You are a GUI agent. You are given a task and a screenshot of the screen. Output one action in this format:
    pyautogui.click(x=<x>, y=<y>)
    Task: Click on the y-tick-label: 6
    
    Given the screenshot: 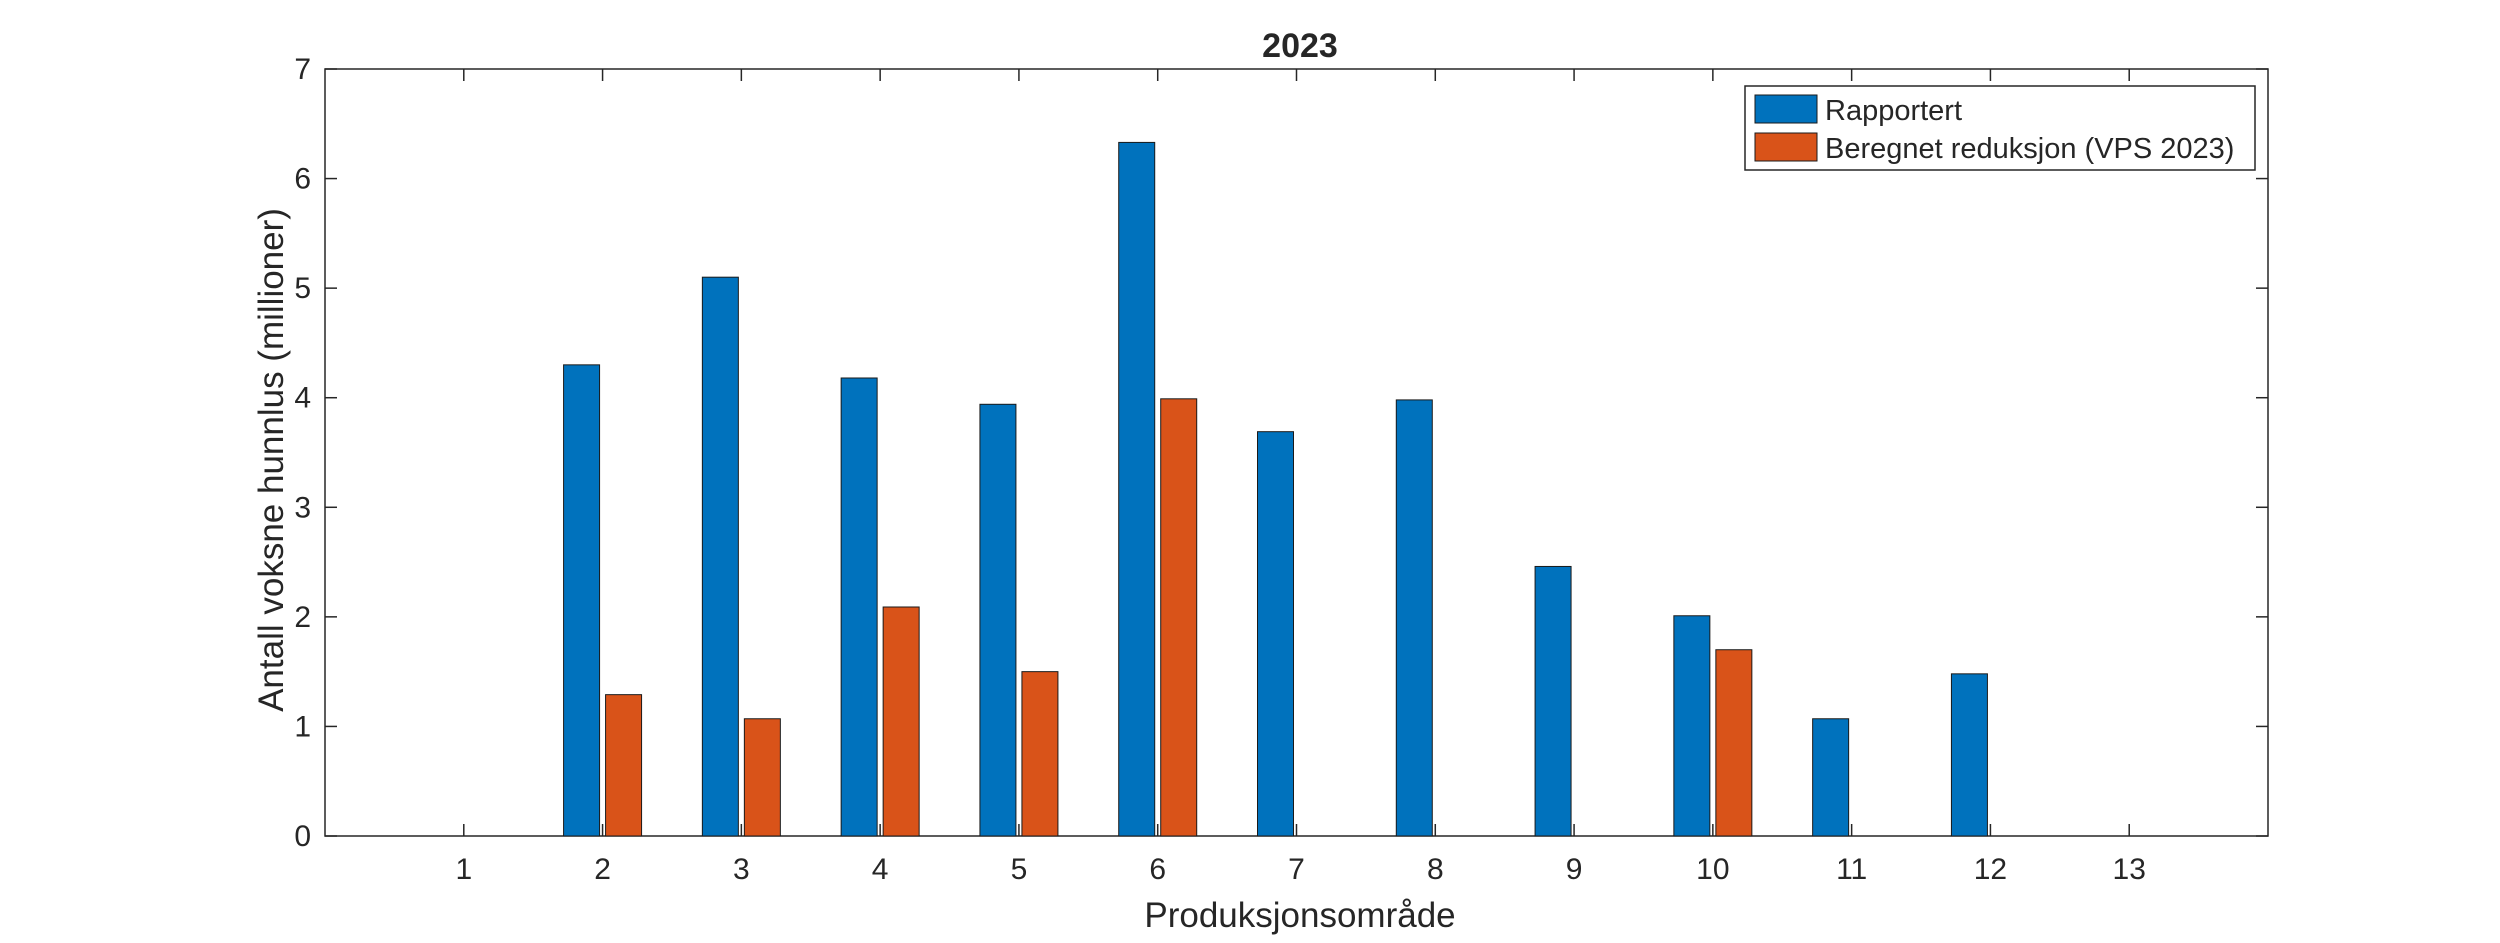 What is the action you would take?
    pyautogui.click(x=302, y=179)
    